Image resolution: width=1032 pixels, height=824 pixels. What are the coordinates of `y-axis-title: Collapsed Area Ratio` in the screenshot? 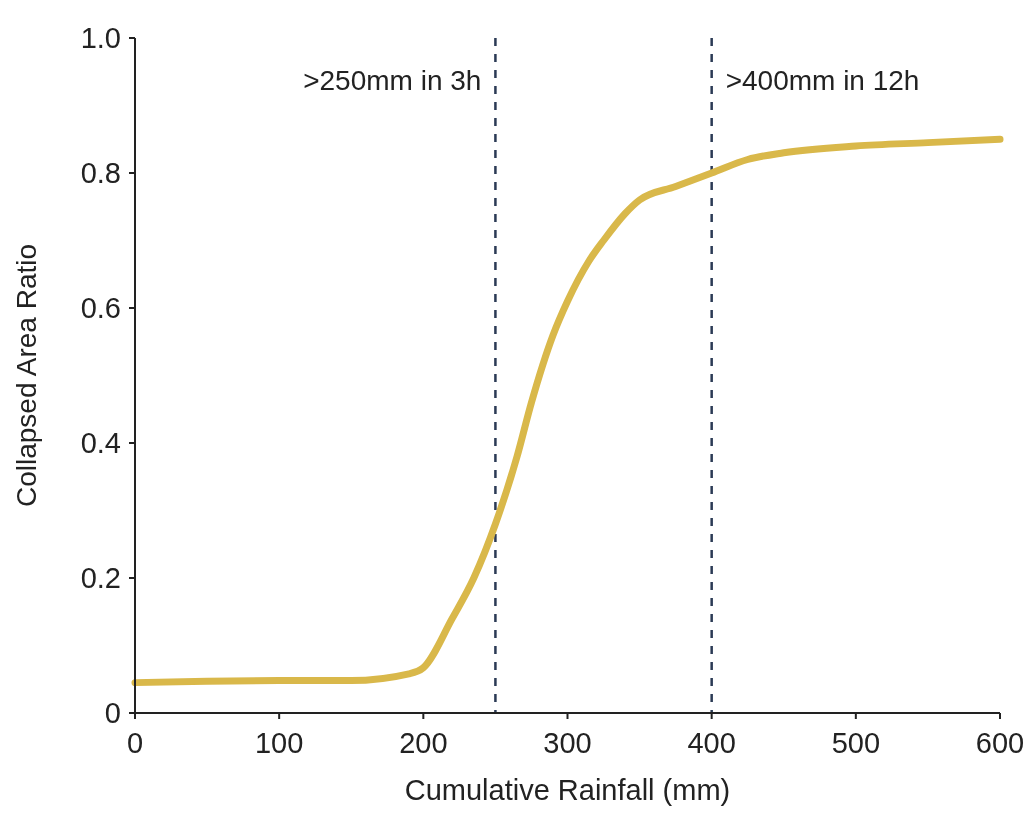 It's located at (26, 375).